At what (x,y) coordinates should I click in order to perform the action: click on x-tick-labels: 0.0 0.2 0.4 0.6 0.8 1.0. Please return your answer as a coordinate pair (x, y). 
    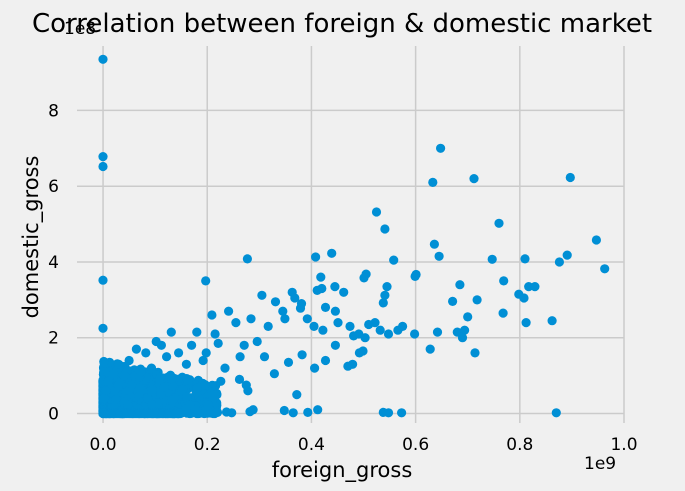
    Looking at the image, I should click on (364, 445).